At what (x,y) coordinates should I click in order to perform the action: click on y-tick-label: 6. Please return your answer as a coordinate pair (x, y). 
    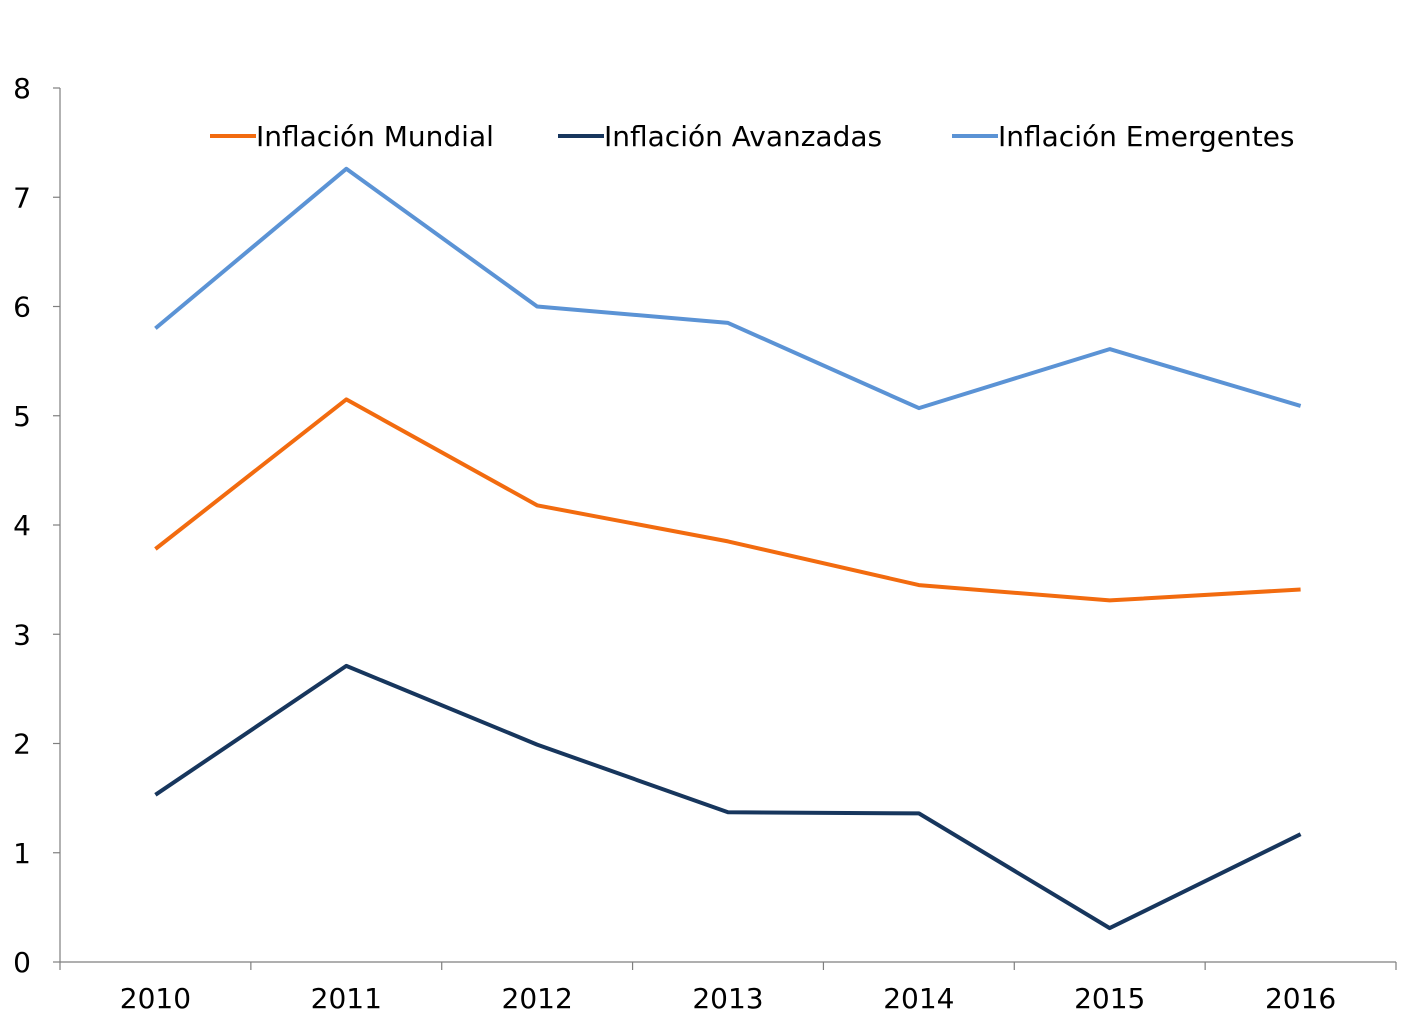
    Looking at the image, I should click on (22, 307).